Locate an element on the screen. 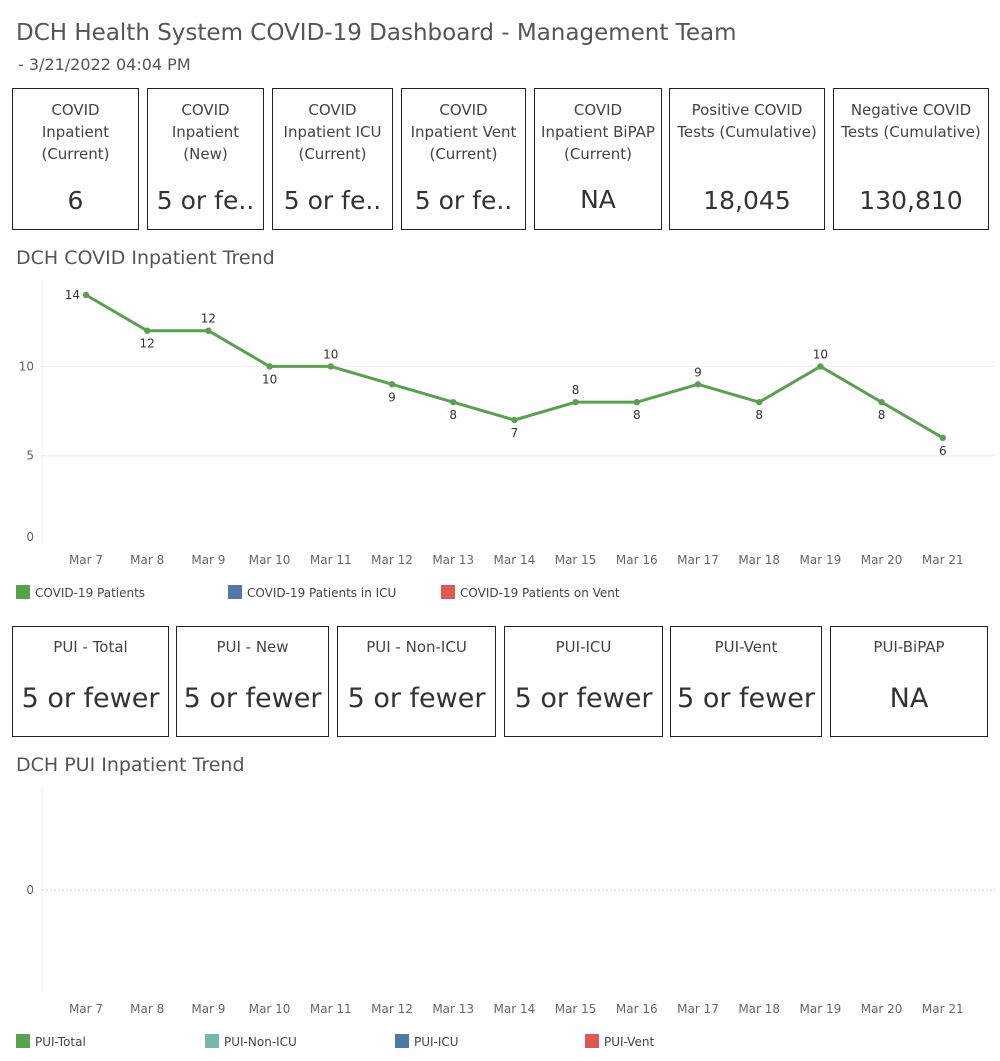  kpi-label: PUI - New is located at coordinates (252, 647).